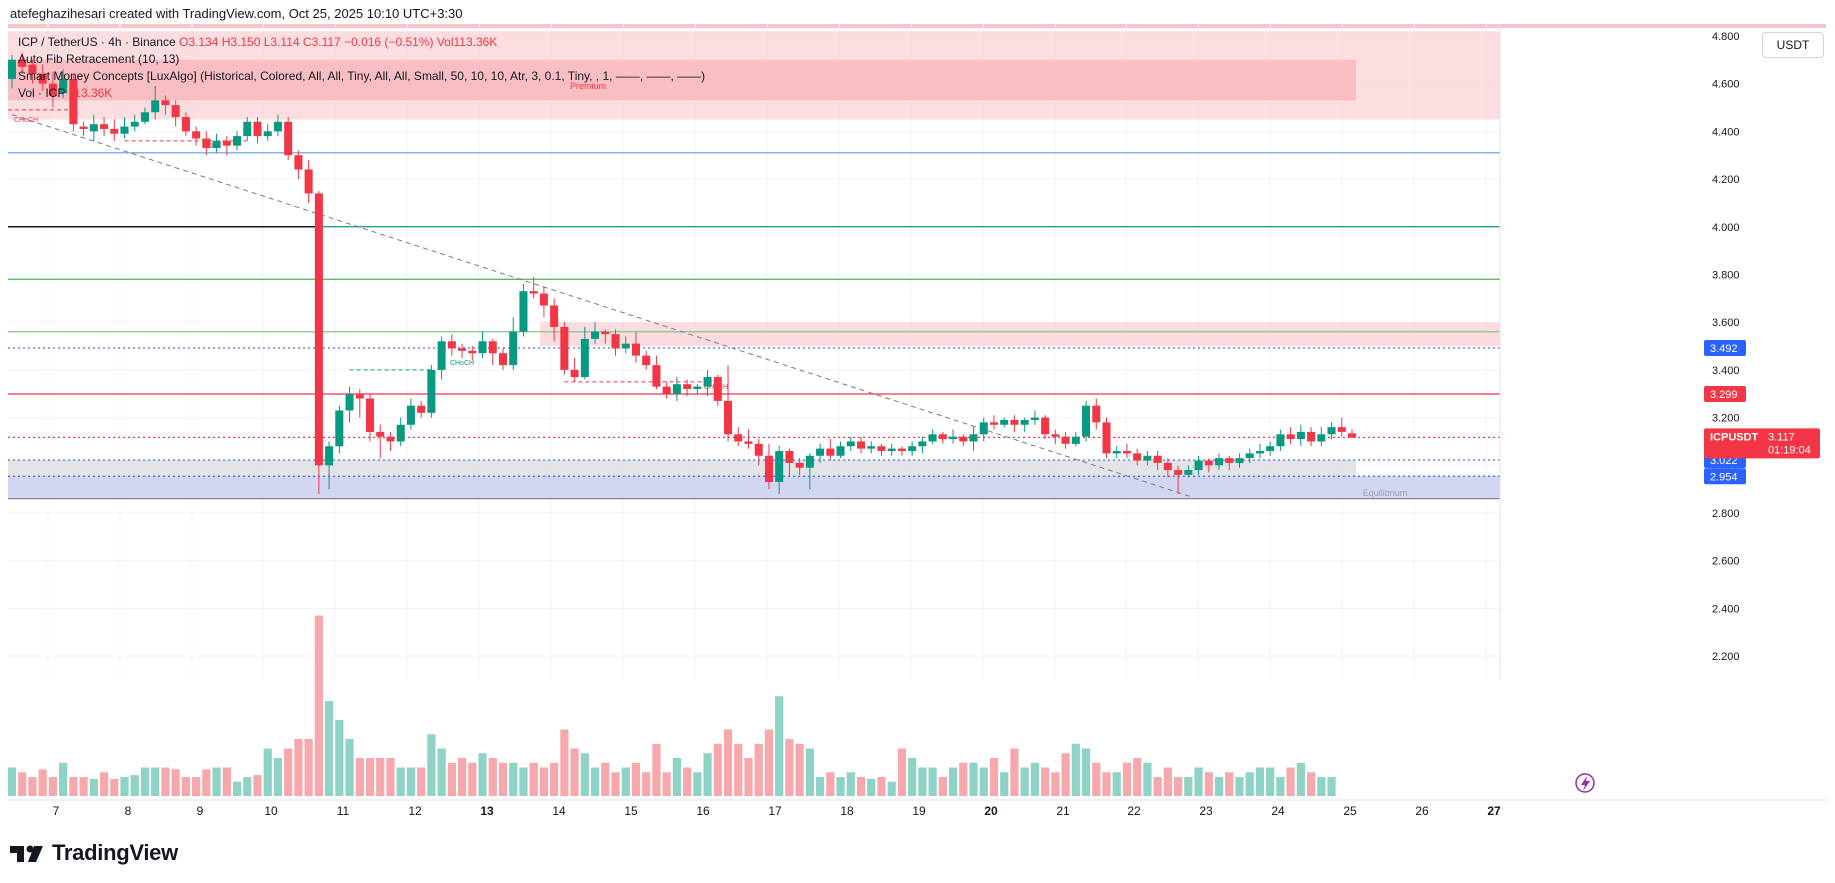 The width and height of the screenshot is (1835, 883). Describe the element at coordinates (361, 93) in the screenshot. I see `indicator-volume: Vol · ICP 113.36K` at that location.